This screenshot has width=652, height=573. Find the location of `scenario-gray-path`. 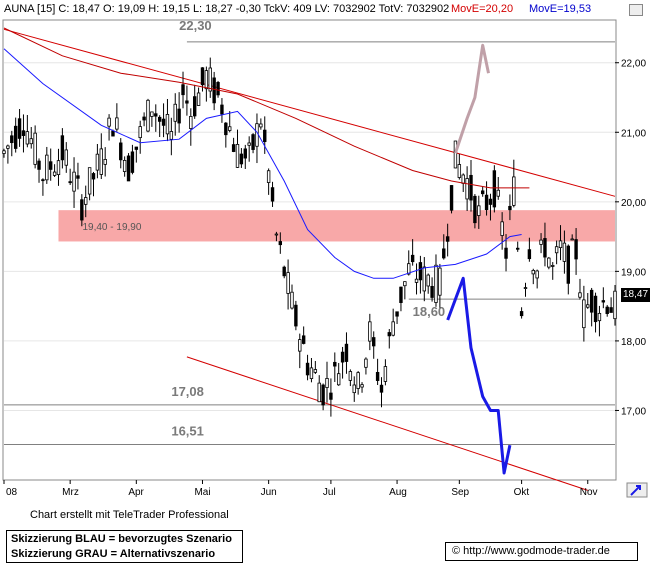

scenario-gray-path is located at coordinates (471, 98).